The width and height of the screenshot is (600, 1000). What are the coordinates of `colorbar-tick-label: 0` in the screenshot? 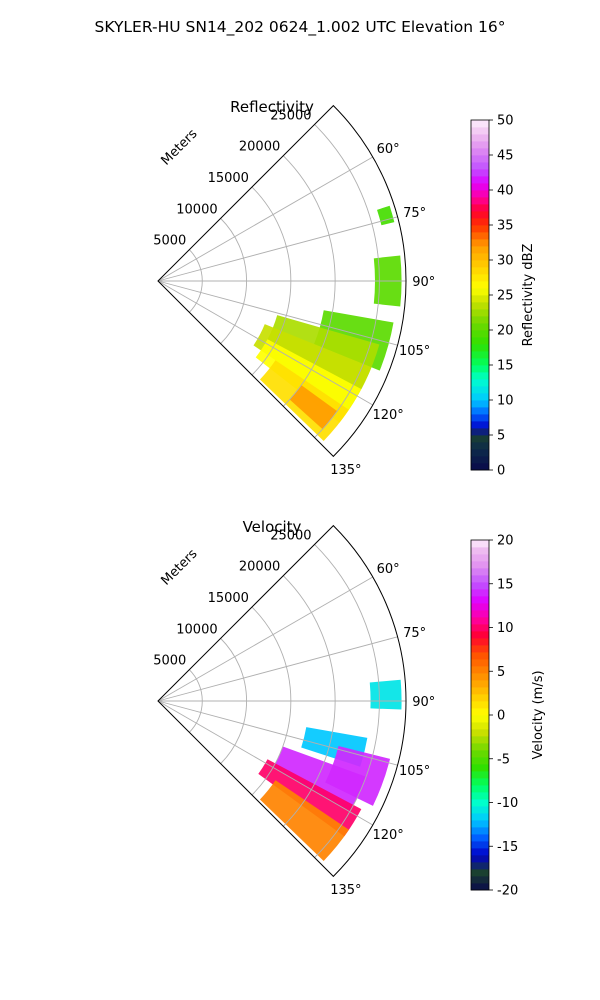 It's located at (501, 471).